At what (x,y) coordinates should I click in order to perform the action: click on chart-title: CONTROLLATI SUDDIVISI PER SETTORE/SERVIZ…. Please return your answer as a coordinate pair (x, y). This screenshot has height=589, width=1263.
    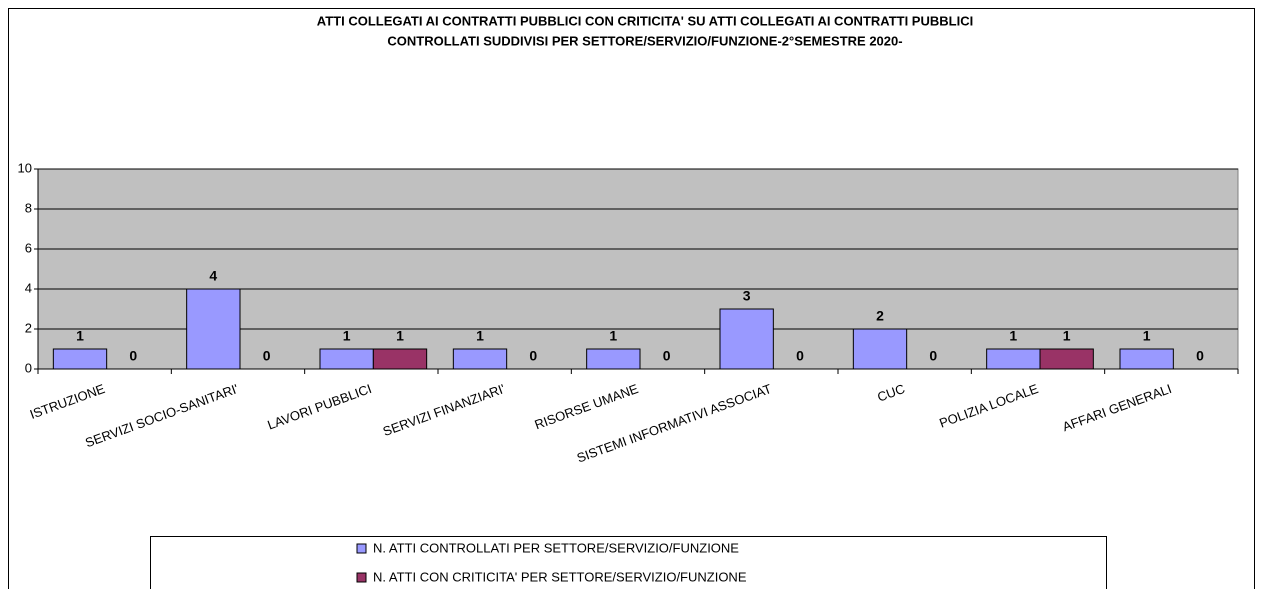
    Looking at the image, I should click on (644, 40).